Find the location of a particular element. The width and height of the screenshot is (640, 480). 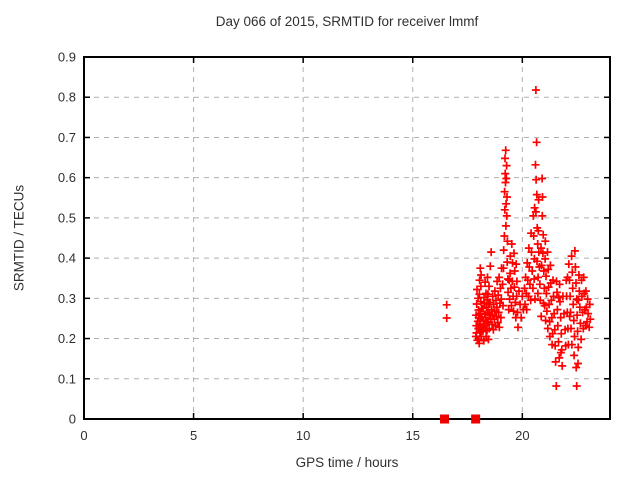

y-tick-label: 0.7 is located at coordinates (67, 137).